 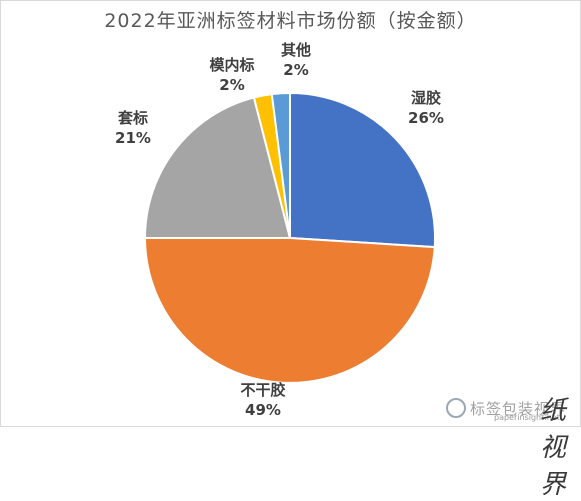 What do you see at coordinates (426, 108) in the screenshot?
I see `slice-label-0: 湿胶 26%` at bounding box center [426, 108].